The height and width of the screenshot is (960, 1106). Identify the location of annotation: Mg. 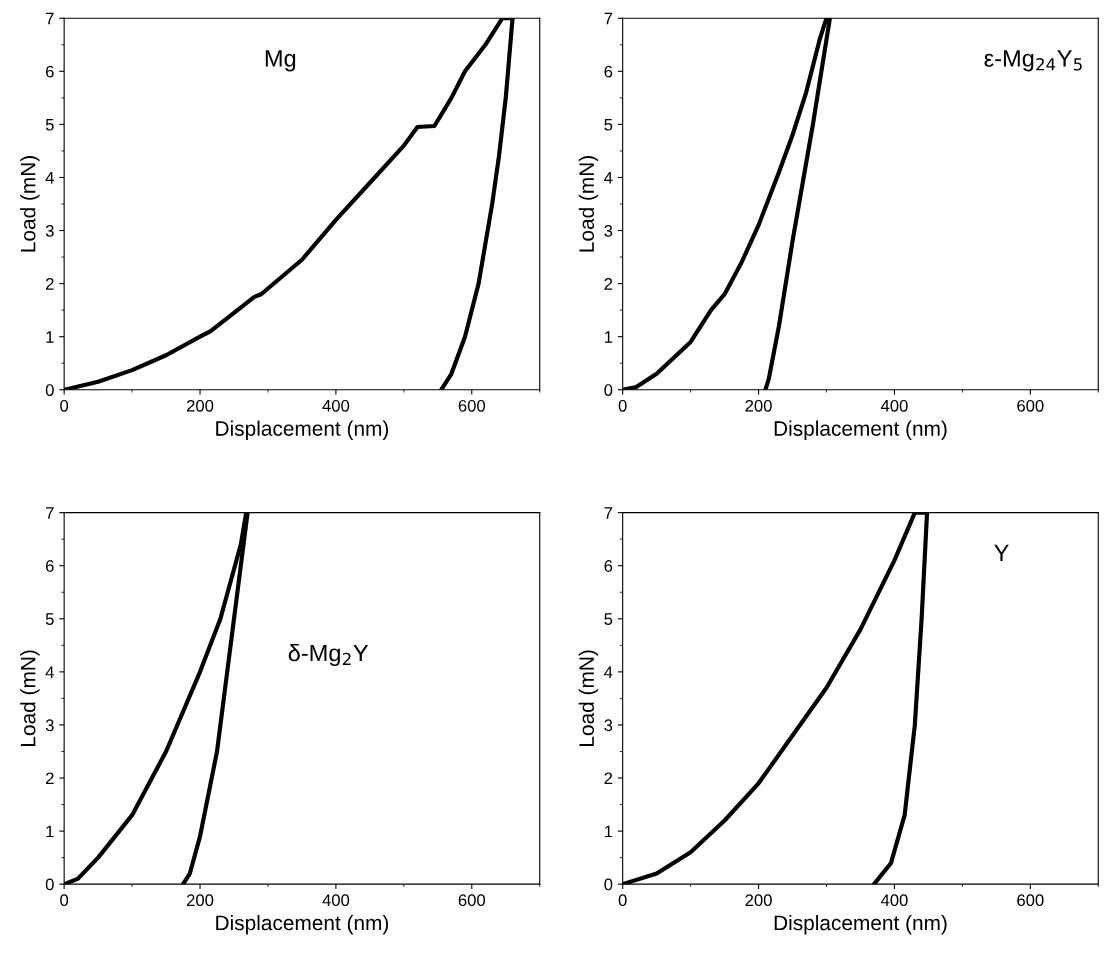
(280, 61).